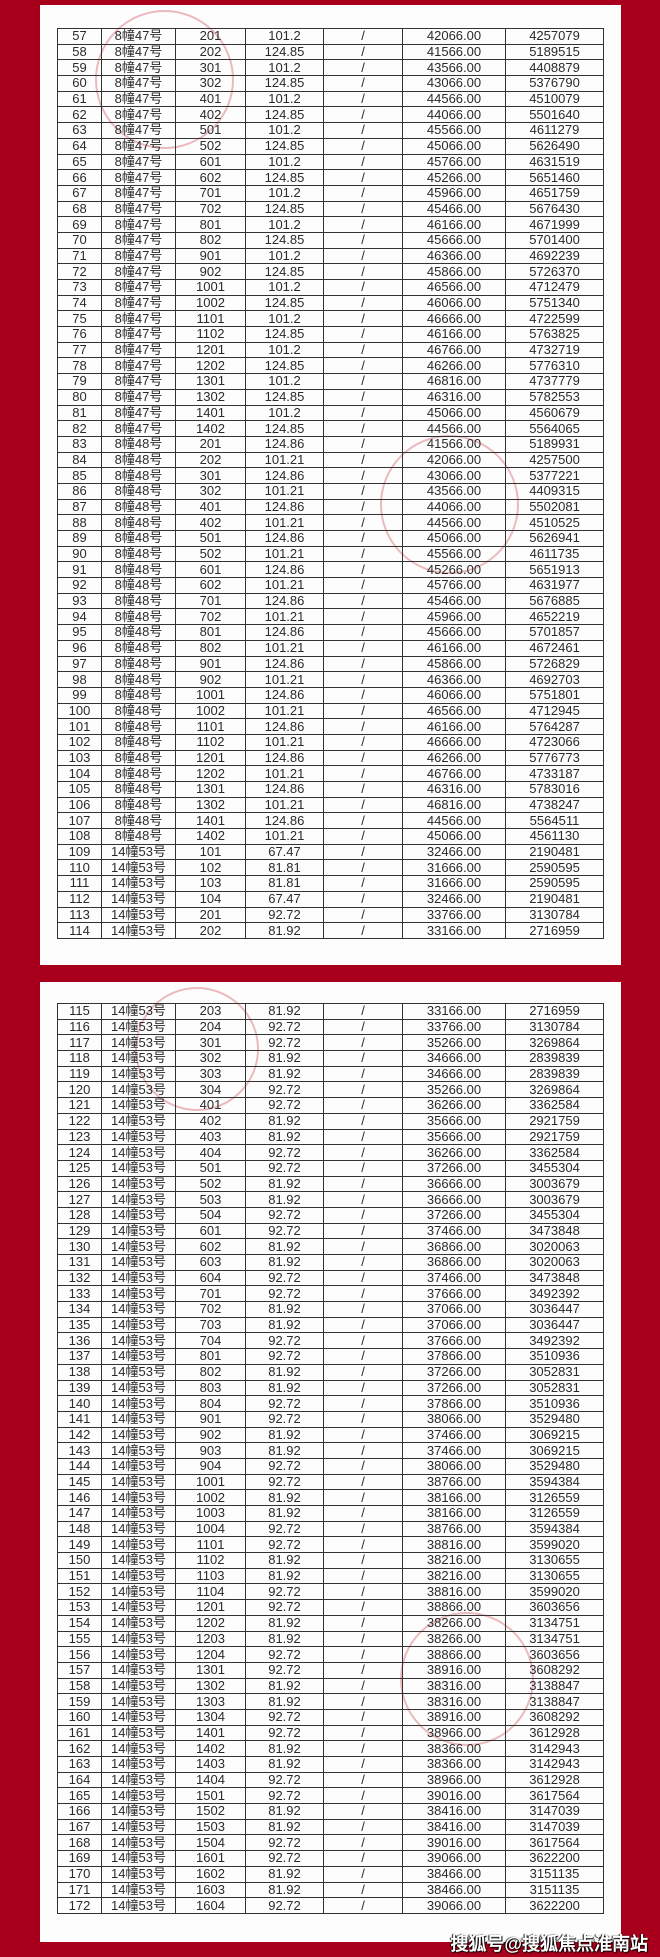 The height and width of the screenshot is (1957, 660). I want to click on cell-building: 8幢48号, so click(138, 648).